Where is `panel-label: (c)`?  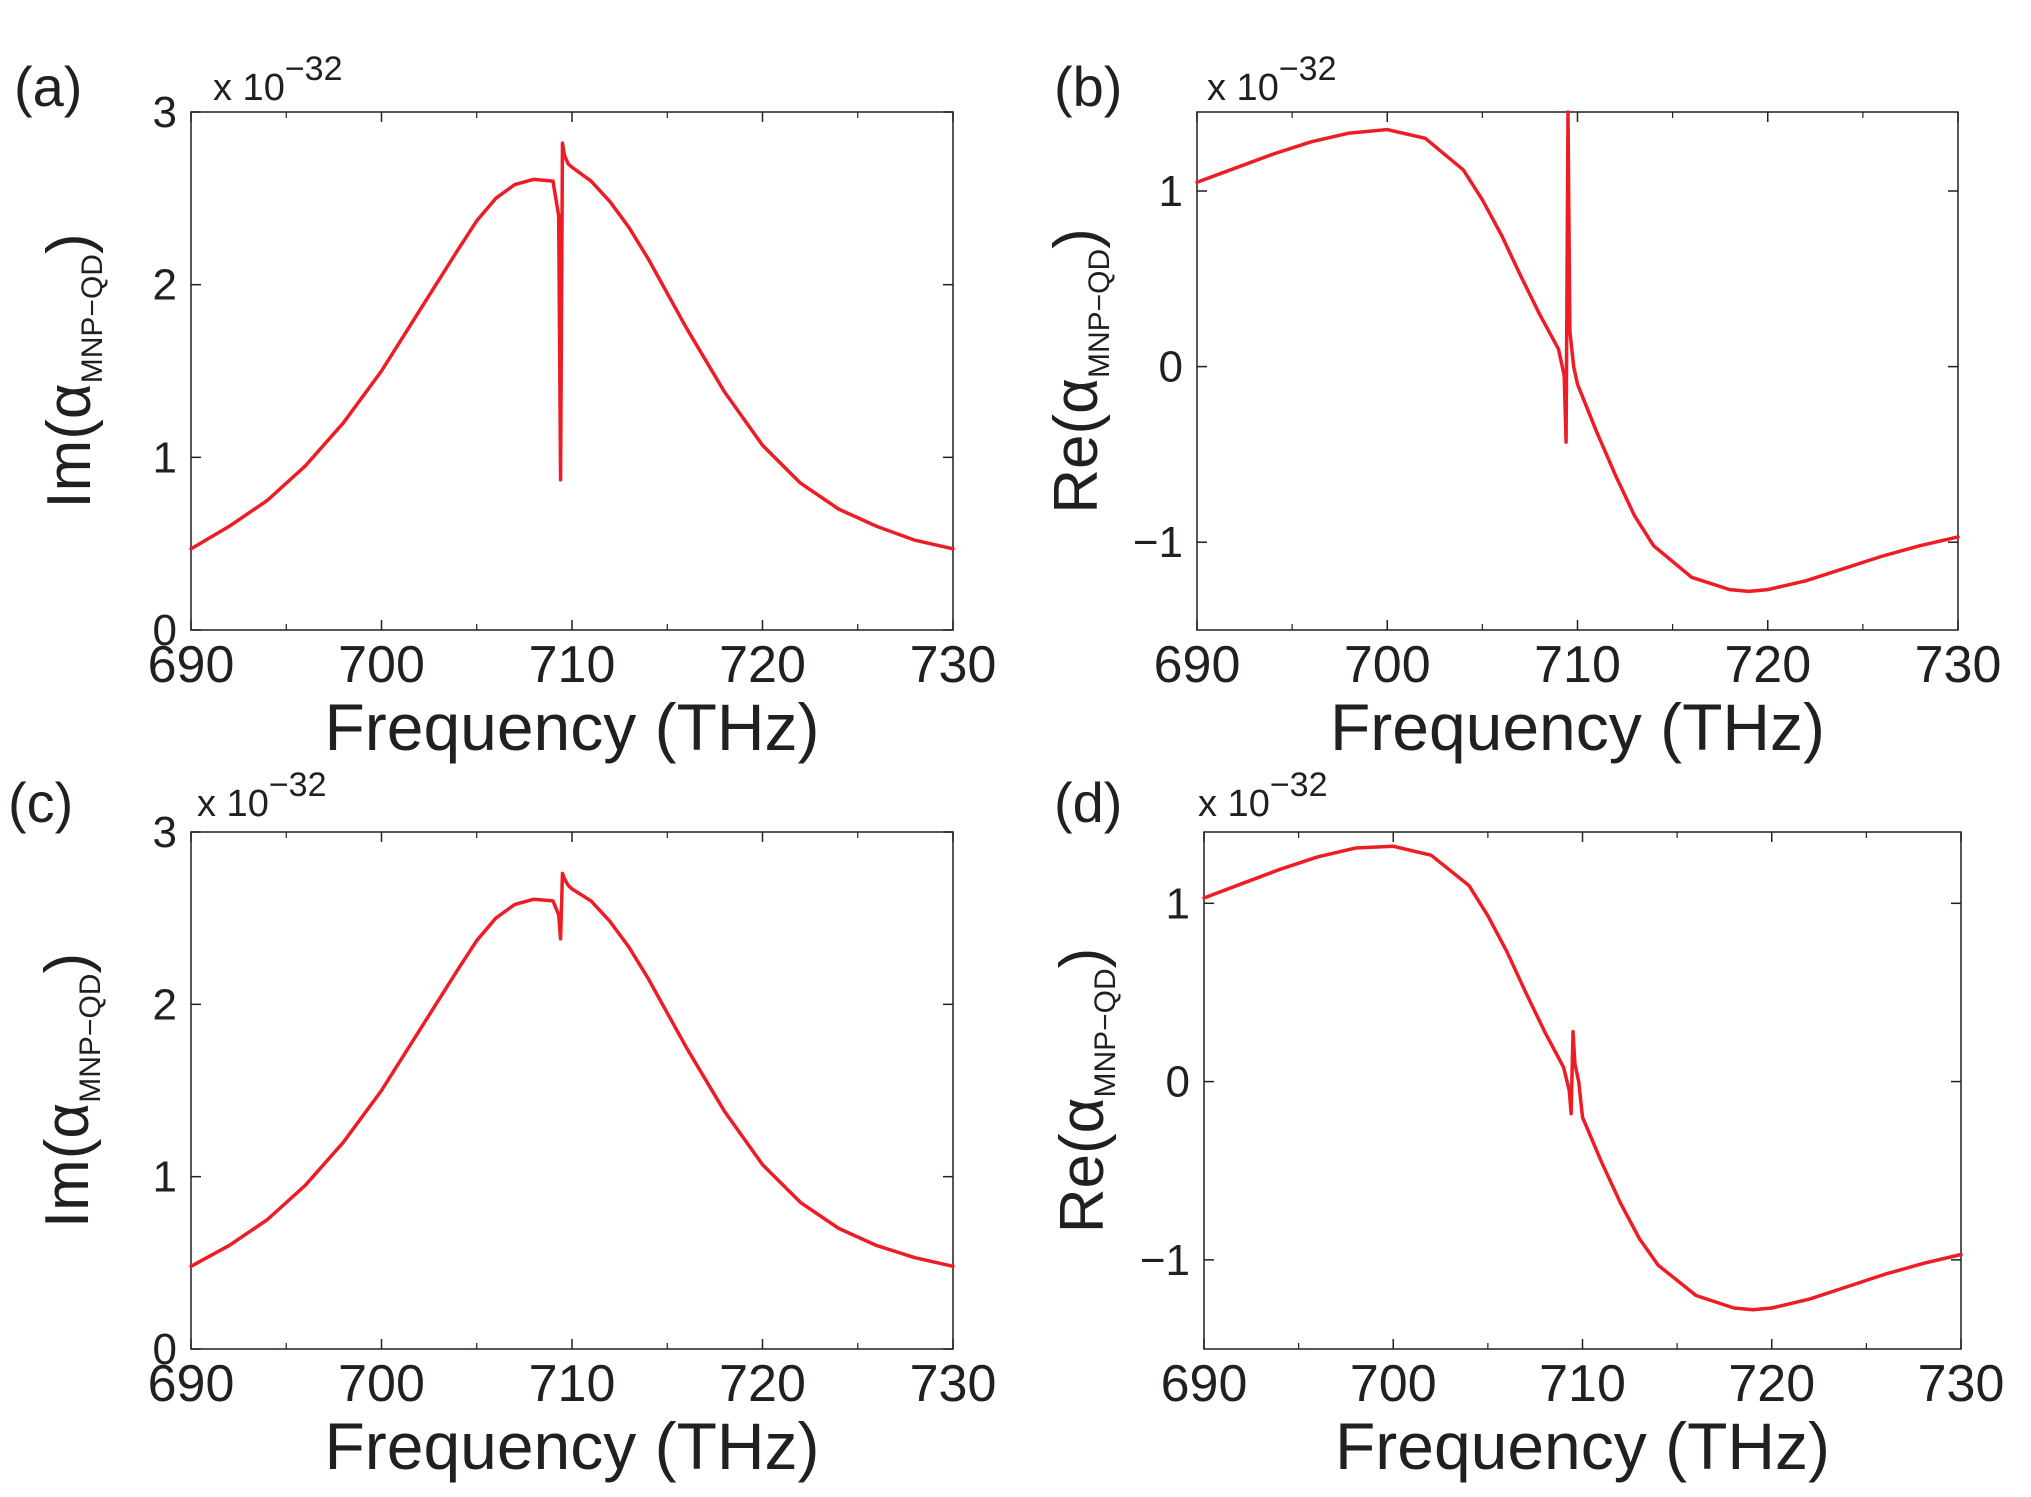 panel-label: (c) is located at coordinates (40, 802).